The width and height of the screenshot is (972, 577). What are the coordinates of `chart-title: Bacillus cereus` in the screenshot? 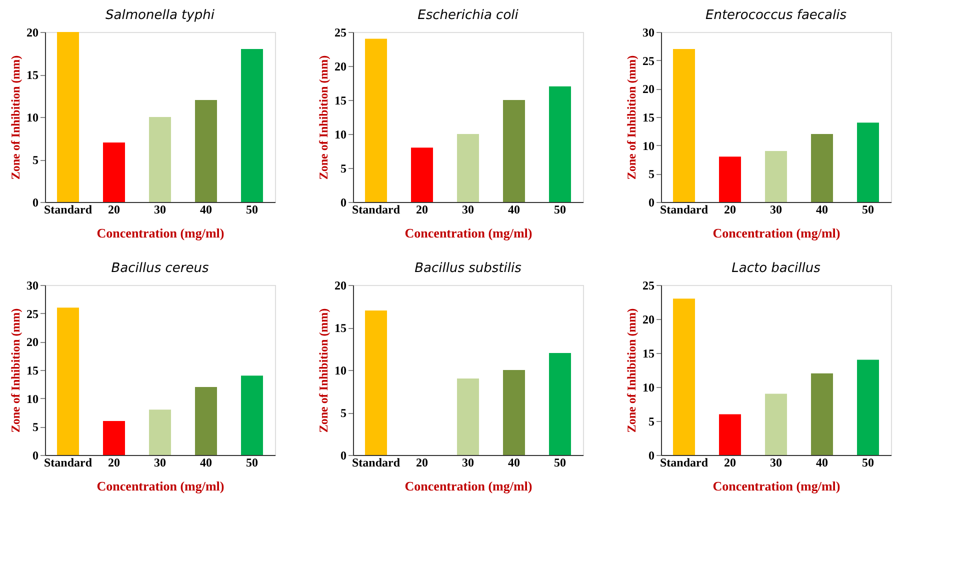 It's located at (160, 268).